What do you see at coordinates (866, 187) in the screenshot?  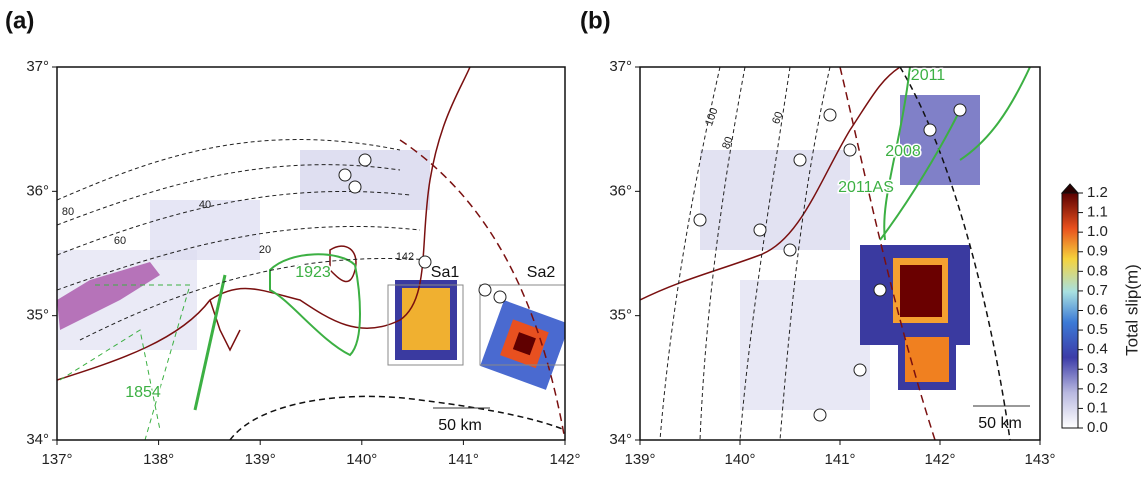 I see `annotation: 2011AS` at bounding box center [866, 187].